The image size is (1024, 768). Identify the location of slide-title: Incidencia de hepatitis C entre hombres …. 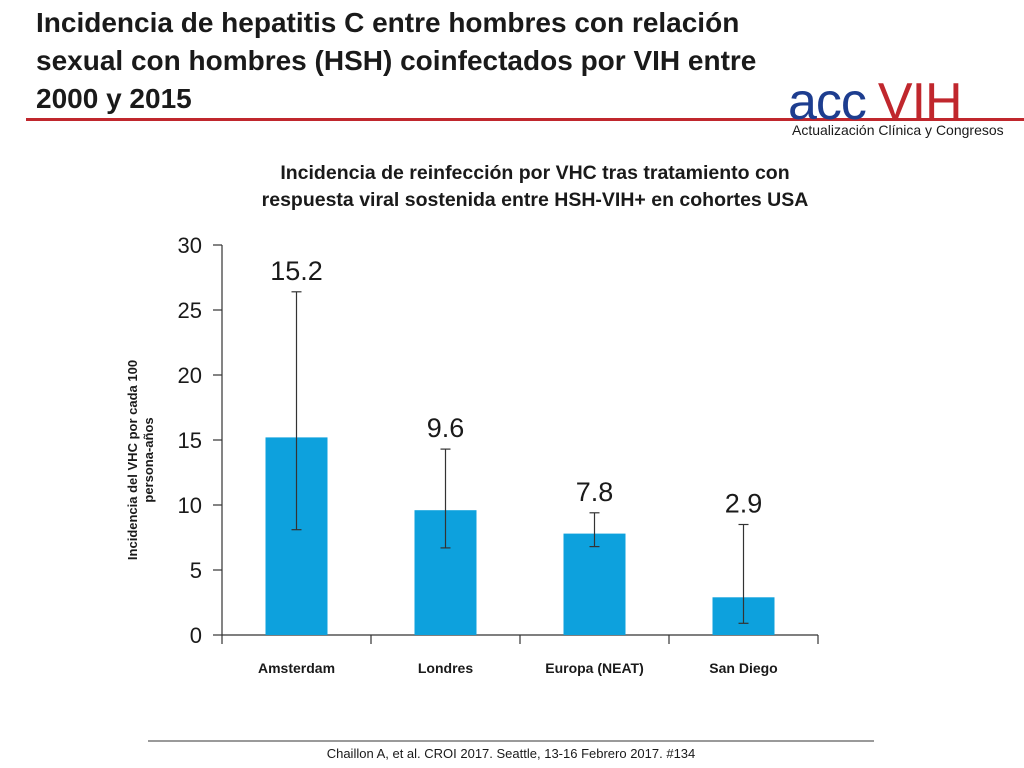
(426, 61).